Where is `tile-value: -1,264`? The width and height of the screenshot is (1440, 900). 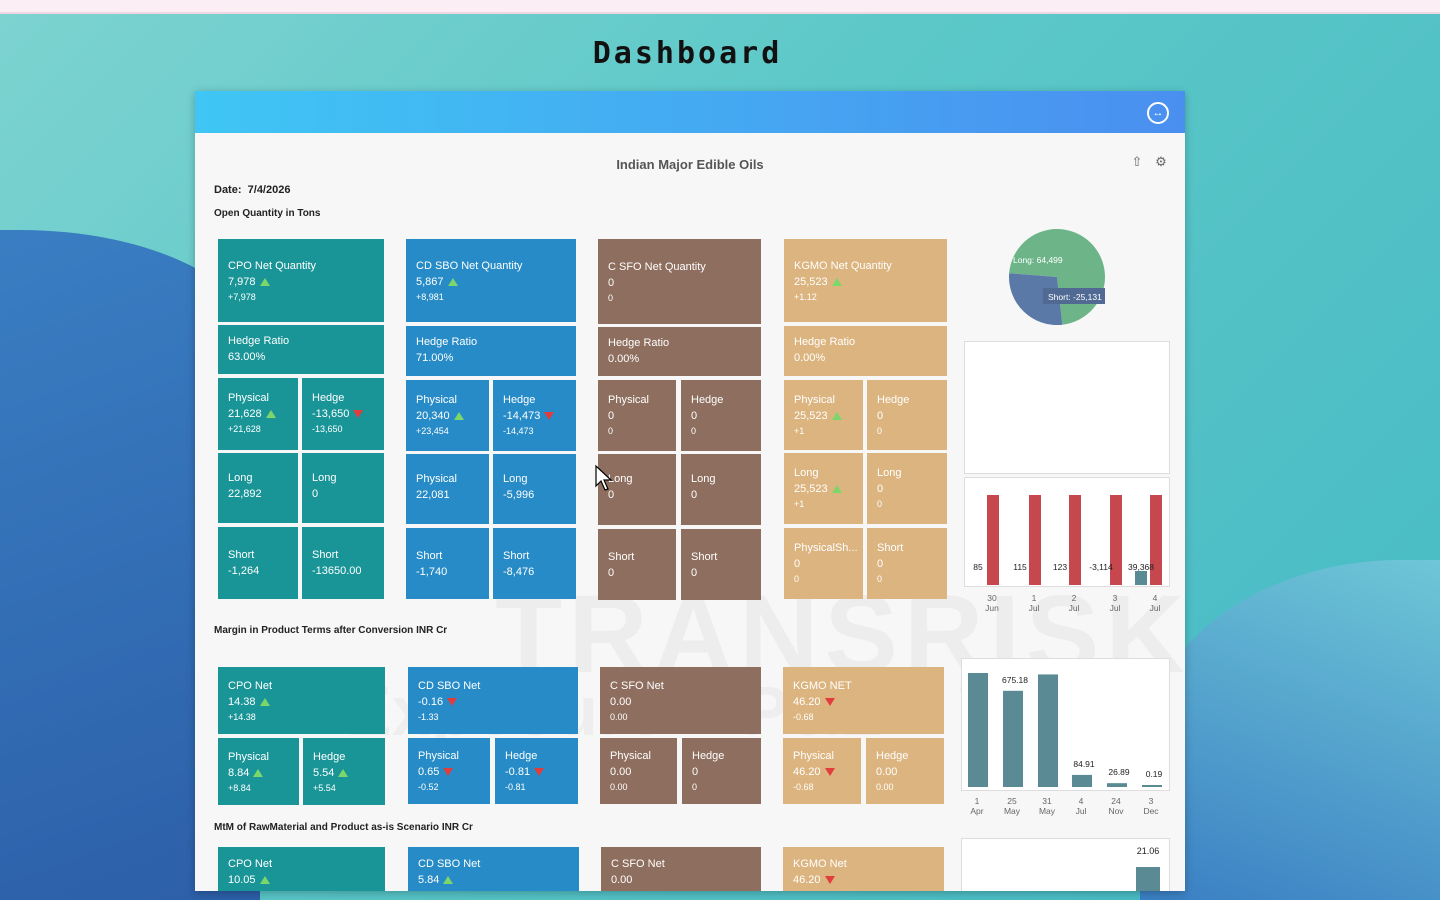 tile-value: -1,264 is located at coordinates (244, 571).